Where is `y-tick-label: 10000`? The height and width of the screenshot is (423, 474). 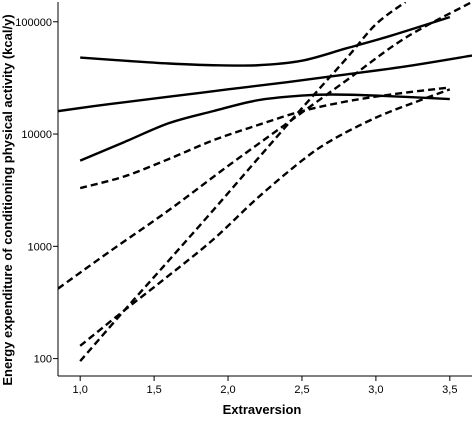 y-tick-label: 10000 is located at coordinates (36, 135).